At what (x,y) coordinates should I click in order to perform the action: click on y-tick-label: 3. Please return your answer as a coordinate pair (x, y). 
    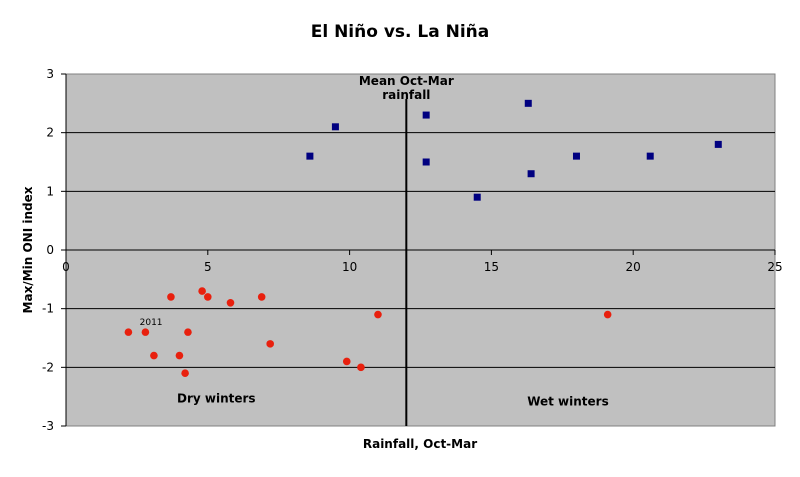
    Looking at the image, I should click on (50, 74).